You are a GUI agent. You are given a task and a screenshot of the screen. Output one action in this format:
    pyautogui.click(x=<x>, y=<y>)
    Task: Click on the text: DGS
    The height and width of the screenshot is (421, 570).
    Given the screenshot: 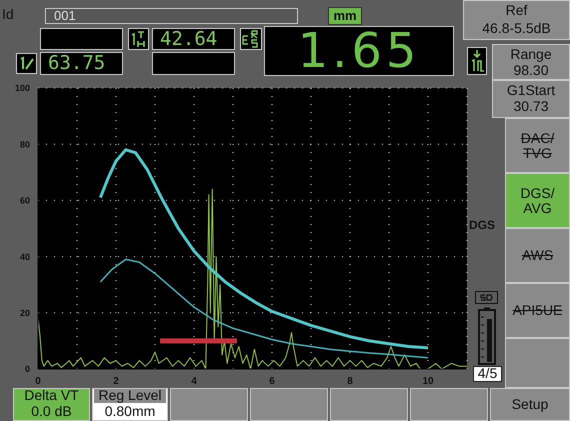 What is the action you would take?
    pyautogui.click(x=482, y=226)
    